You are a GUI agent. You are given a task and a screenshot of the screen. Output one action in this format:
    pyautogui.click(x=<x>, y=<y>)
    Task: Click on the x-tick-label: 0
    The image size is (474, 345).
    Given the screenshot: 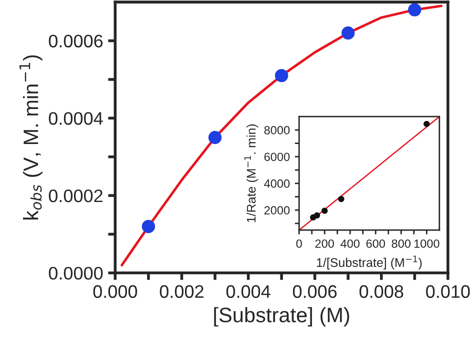 What is the action you would take?
    pyautogui.click(x=299, y=243)
    